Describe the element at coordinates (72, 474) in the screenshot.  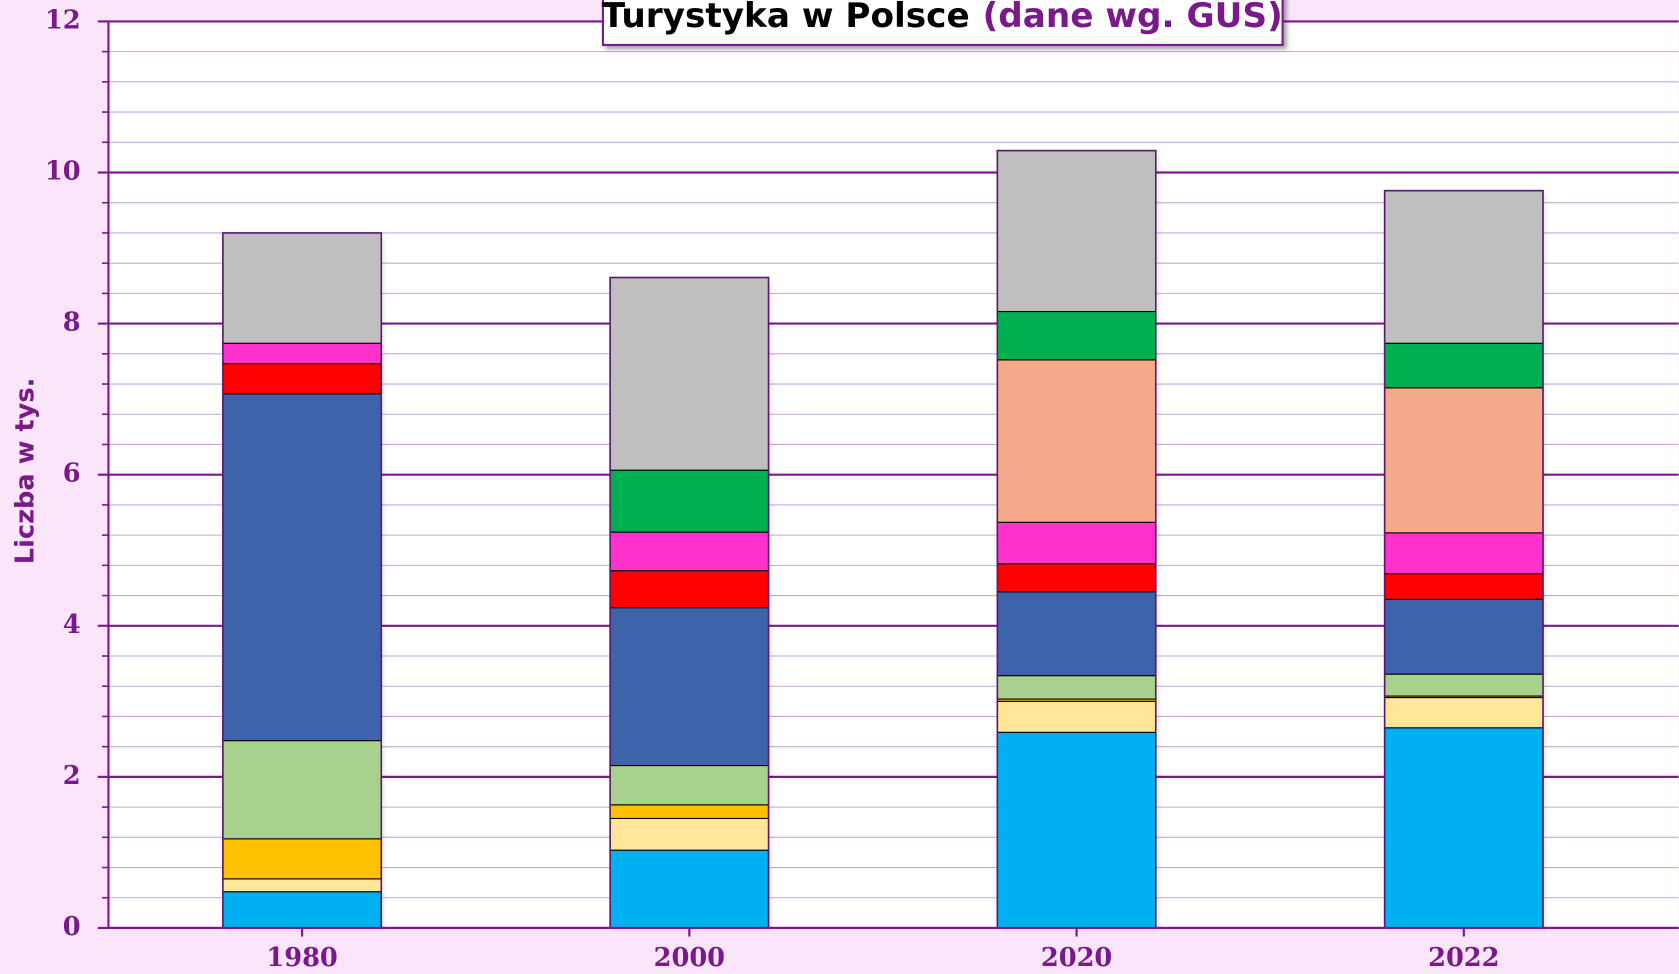
I see `y-tick-label: 6` at that location.